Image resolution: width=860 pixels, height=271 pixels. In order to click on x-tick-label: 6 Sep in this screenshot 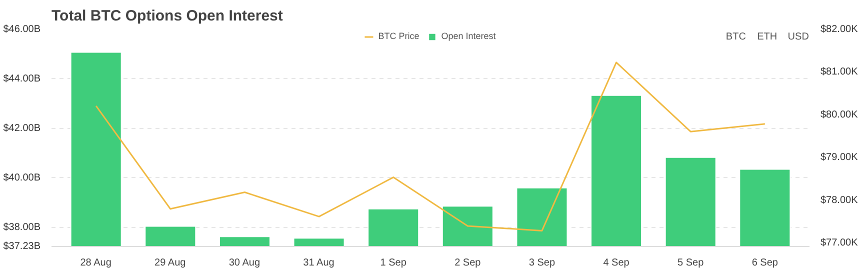, I will do `click(765, 263)`.